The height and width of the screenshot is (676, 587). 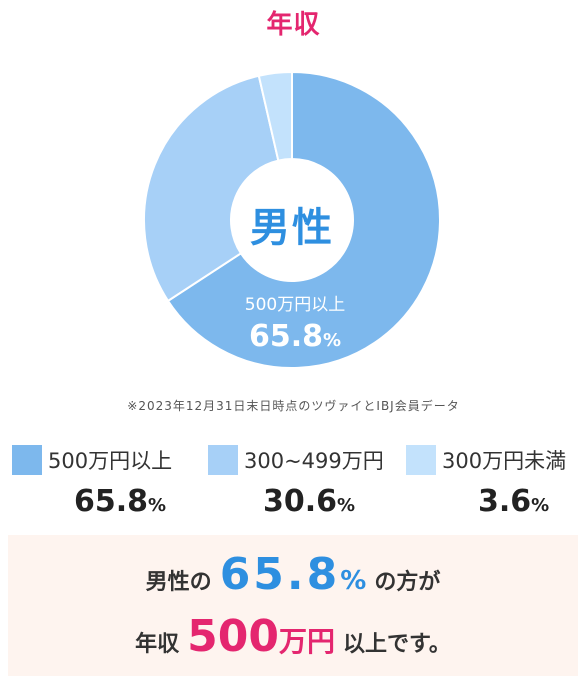 What do you see at coordinates (353, 581) in the screenshot?
I see `summary-line1-unit: %` at bounding box center [353, 581].